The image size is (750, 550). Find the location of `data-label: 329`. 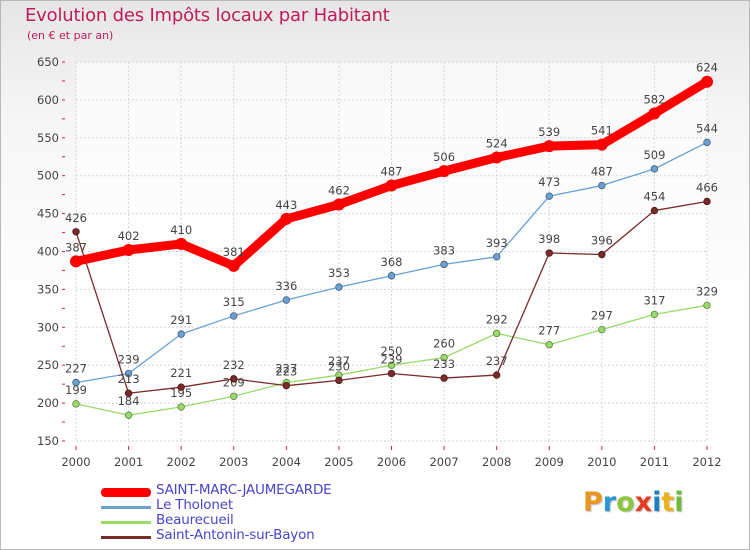

data-label: 329 is located at coordinates (707, 291).